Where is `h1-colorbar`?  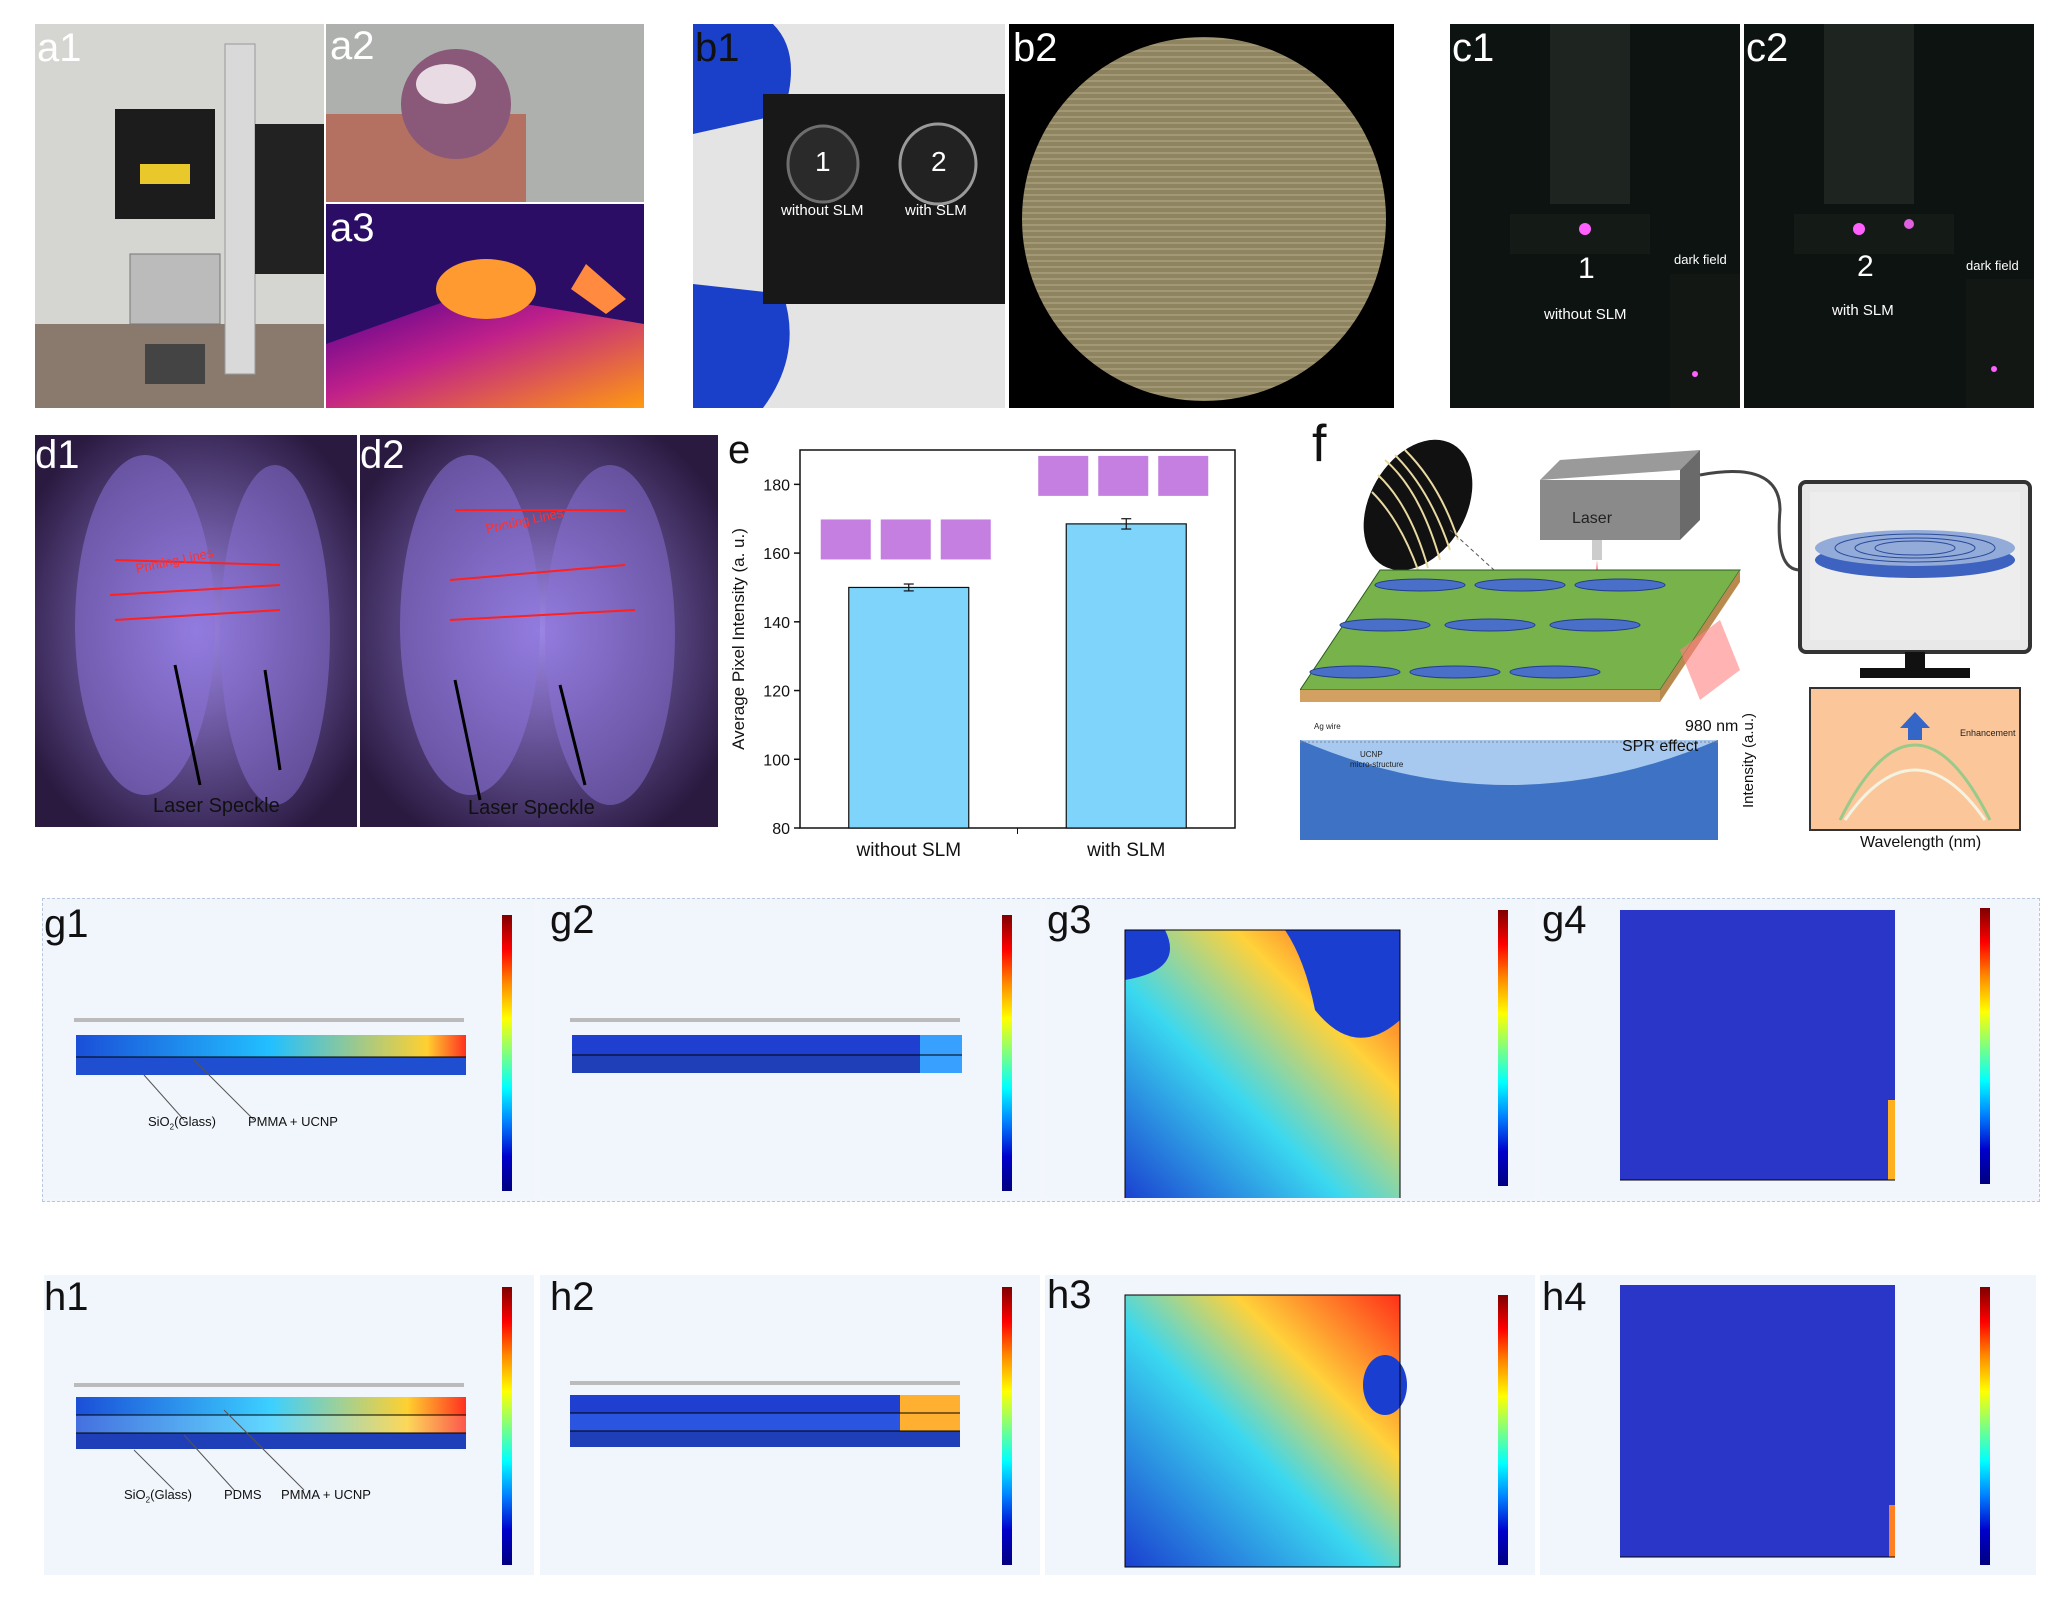 h1-colorbar is located at coordinates (507, 1426).